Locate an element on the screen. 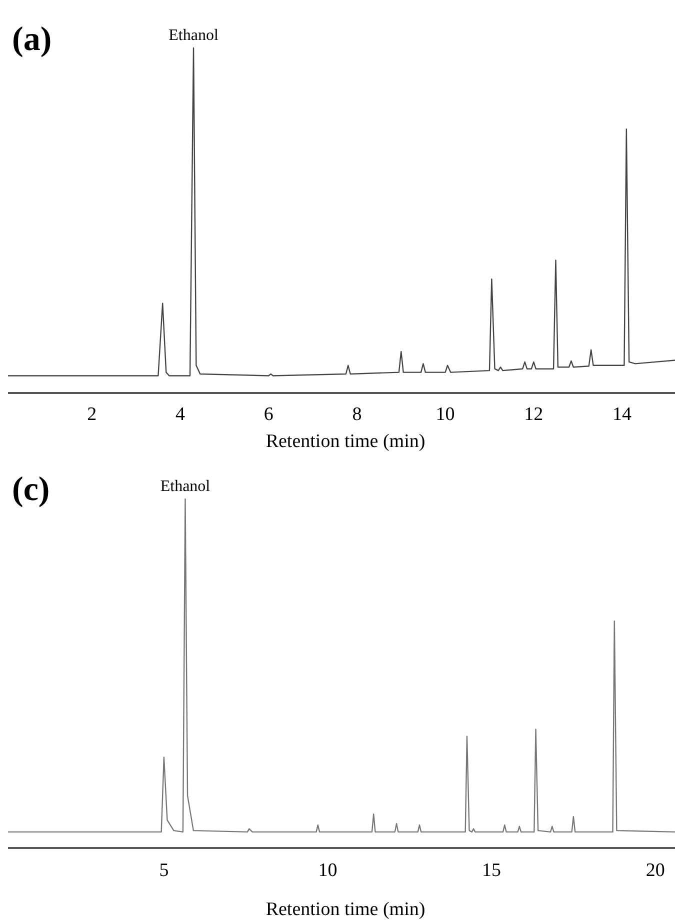  chart-title: (a) is located at coordinates (32, 39).